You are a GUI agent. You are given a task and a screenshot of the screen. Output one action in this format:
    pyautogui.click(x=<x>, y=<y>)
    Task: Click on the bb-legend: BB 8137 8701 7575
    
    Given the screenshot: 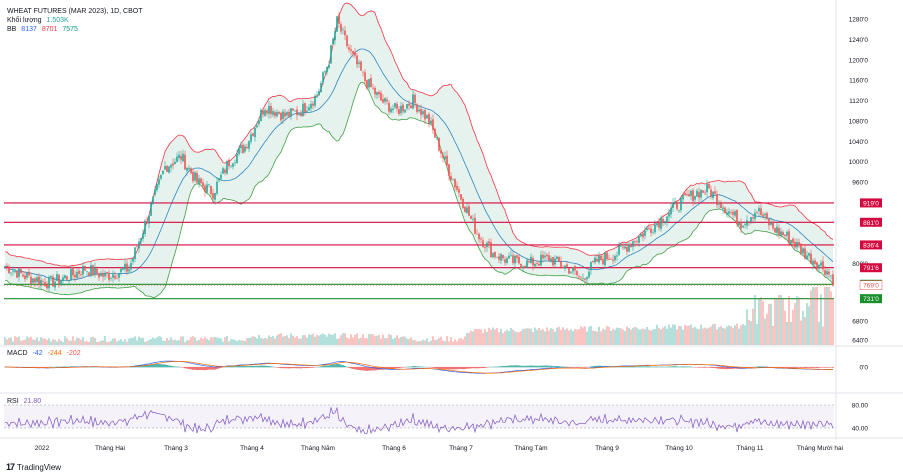 What is the action you would take?
    pyautogui.click(x=42, y=29)
    